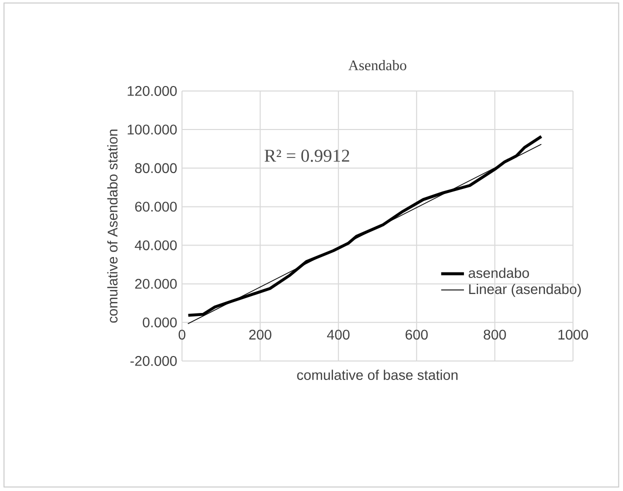  Describe the element at coordinates (260, 335) in the screenshot. I see `x-tick-label: 200` at that location.